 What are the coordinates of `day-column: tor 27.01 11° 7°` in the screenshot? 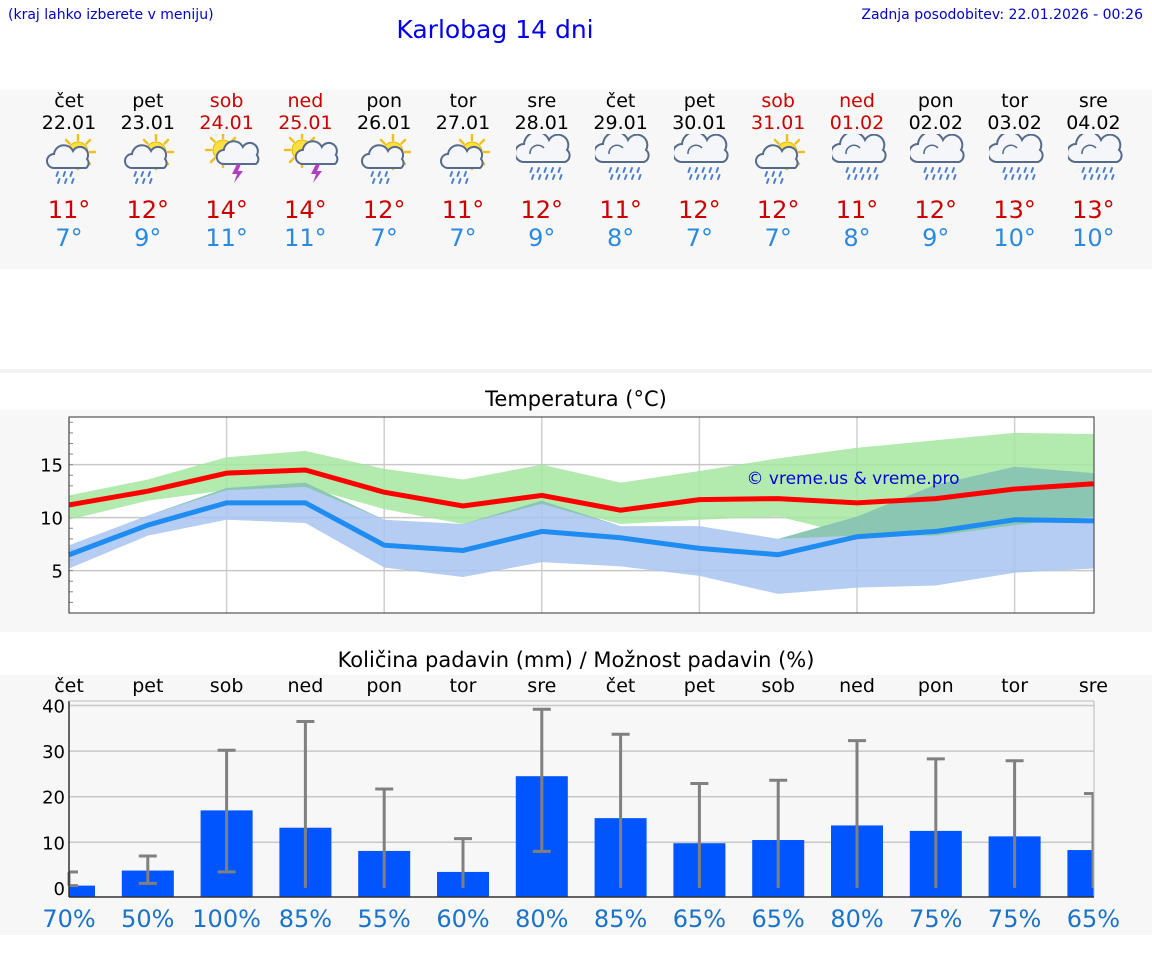 It's located at (463, 171).